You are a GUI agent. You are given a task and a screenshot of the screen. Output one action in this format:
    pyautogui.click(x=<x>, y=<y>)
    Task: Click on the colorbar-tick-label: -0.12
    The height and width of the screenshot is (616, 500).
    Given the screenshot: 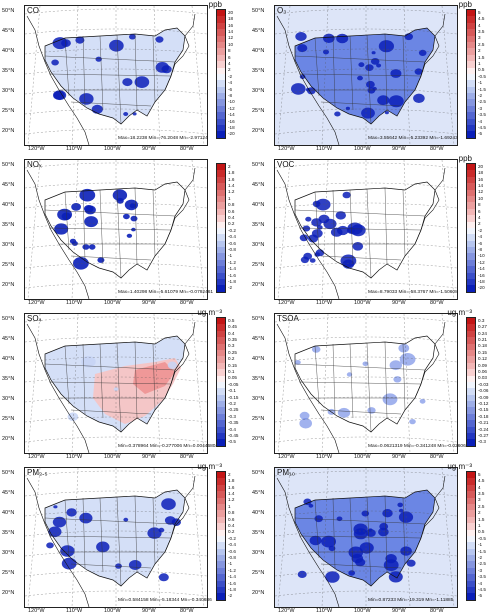 What is the action you would take?
    pyautogui.click(x=483, y=403)
    